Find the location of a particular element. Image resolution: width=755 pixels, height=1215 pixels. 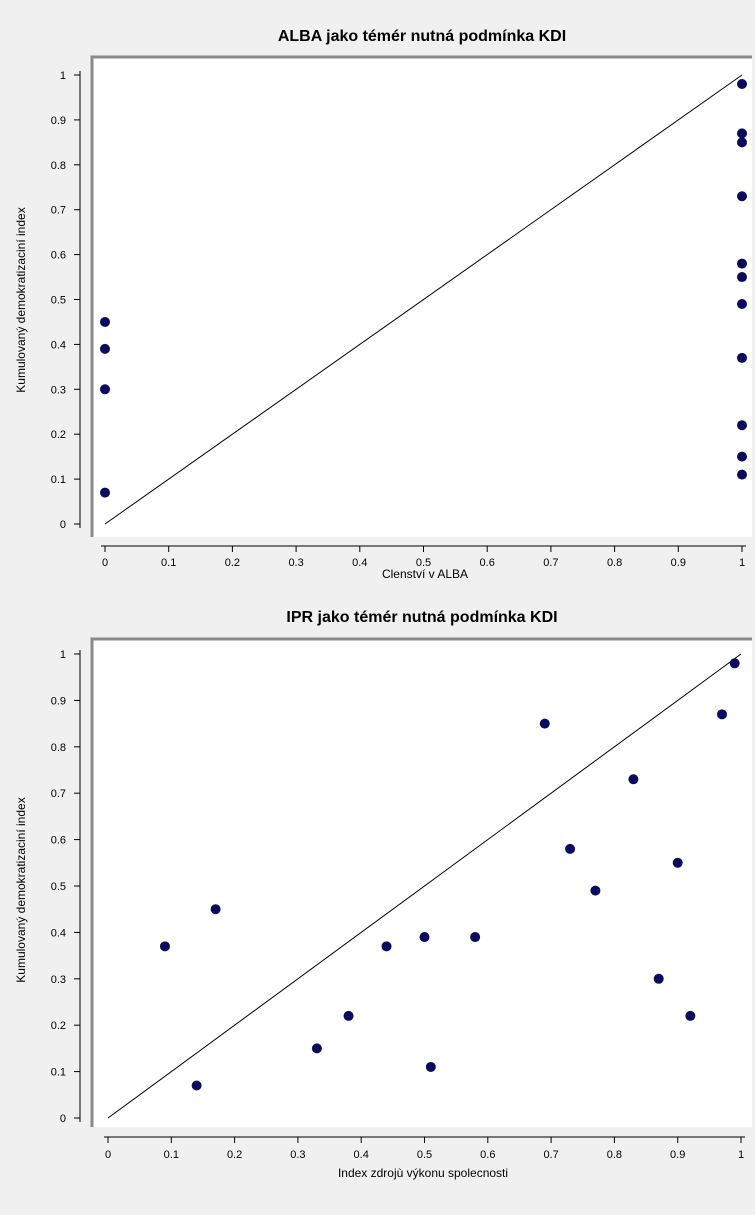

x-axis-label: Index zdrojù výkonu spolecnosti is located at coordinates (423, 1173).